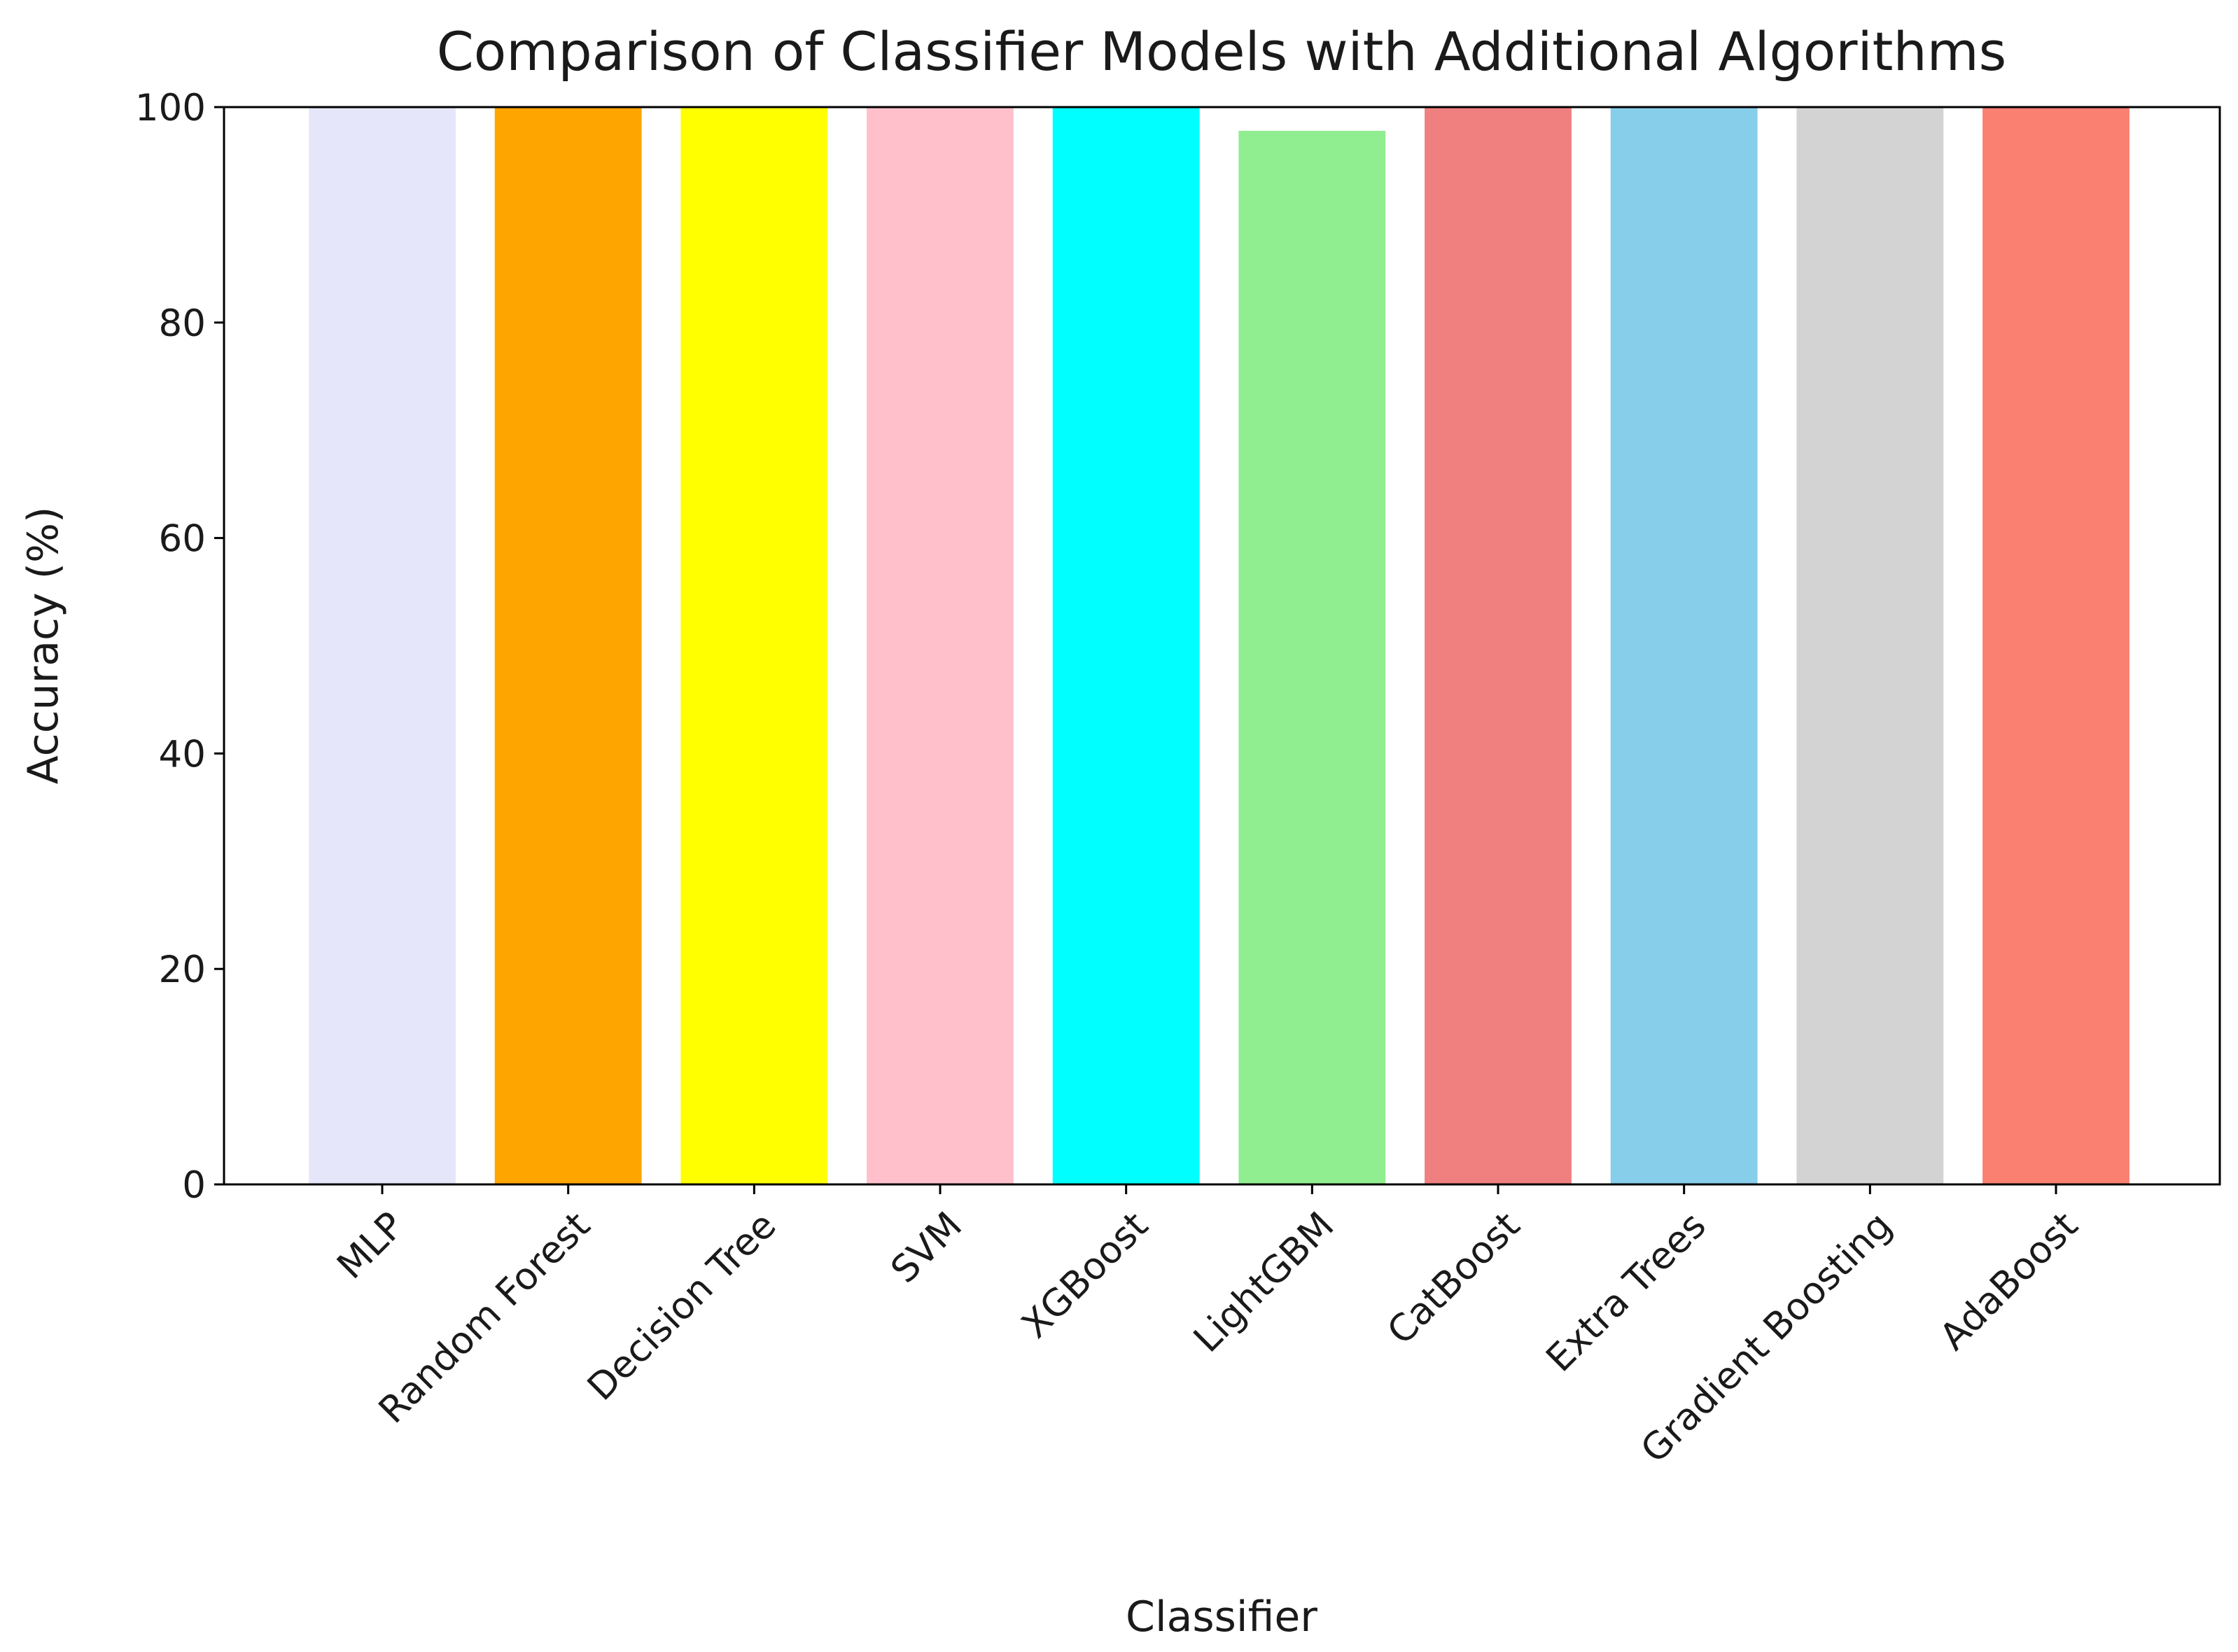  Describe the element at coordinates (1222, 1617) in the screenshot. I see `x-axis-label: Classifier` at that location.